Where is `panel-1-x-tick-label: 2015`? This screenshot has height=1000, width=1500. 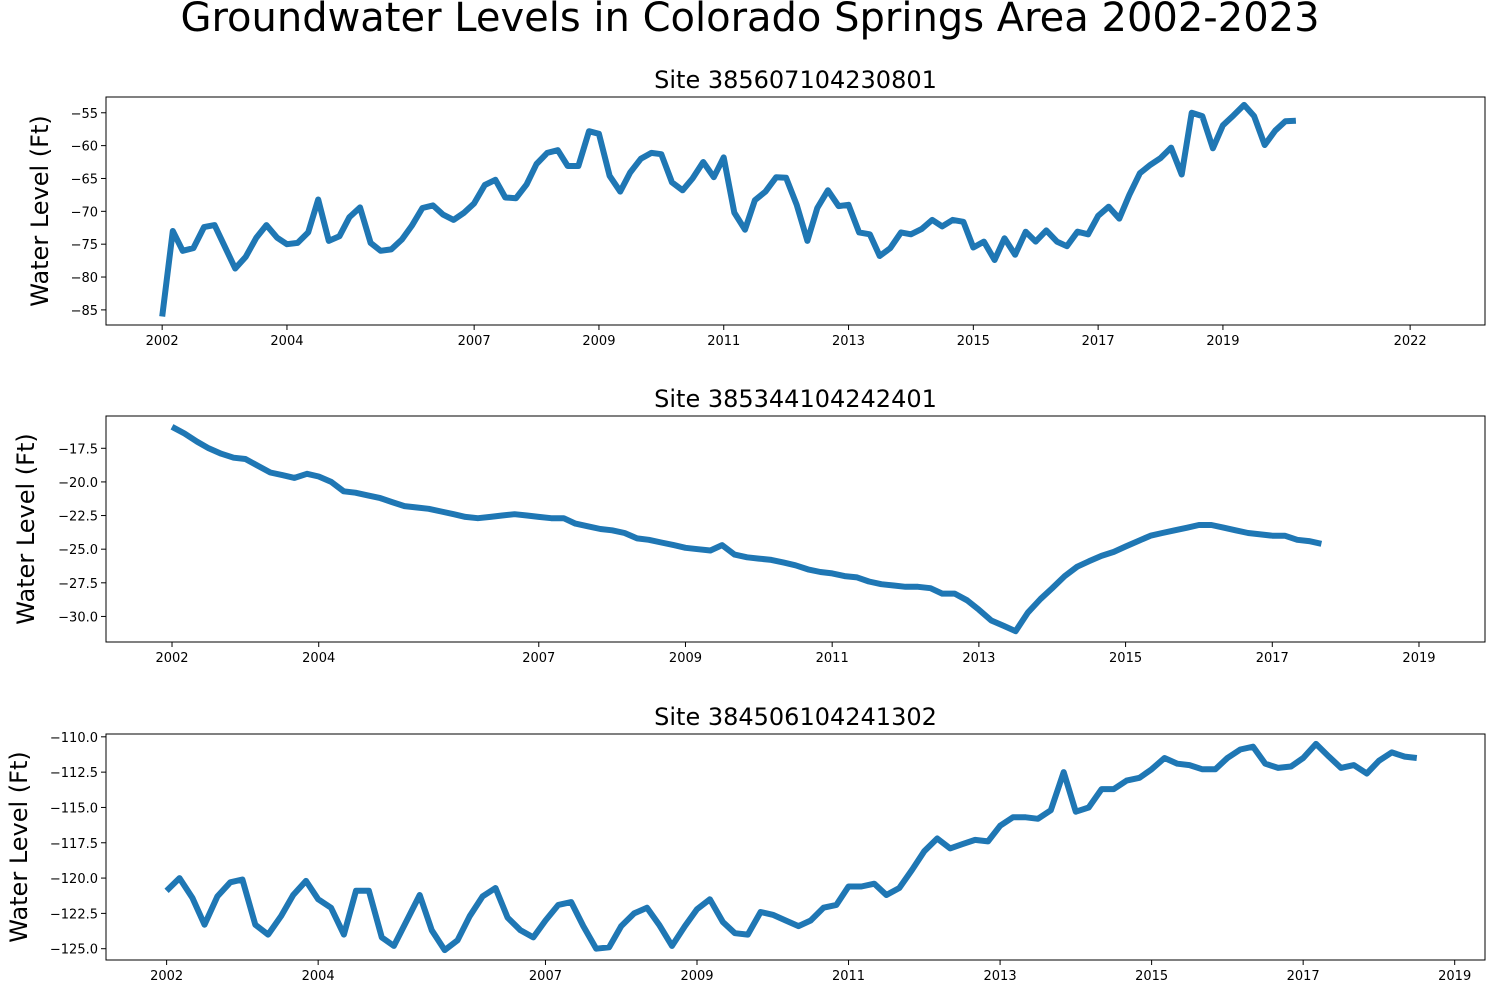 panel-1-x-tick-label: 2015 is located at coordinates (973, 341).